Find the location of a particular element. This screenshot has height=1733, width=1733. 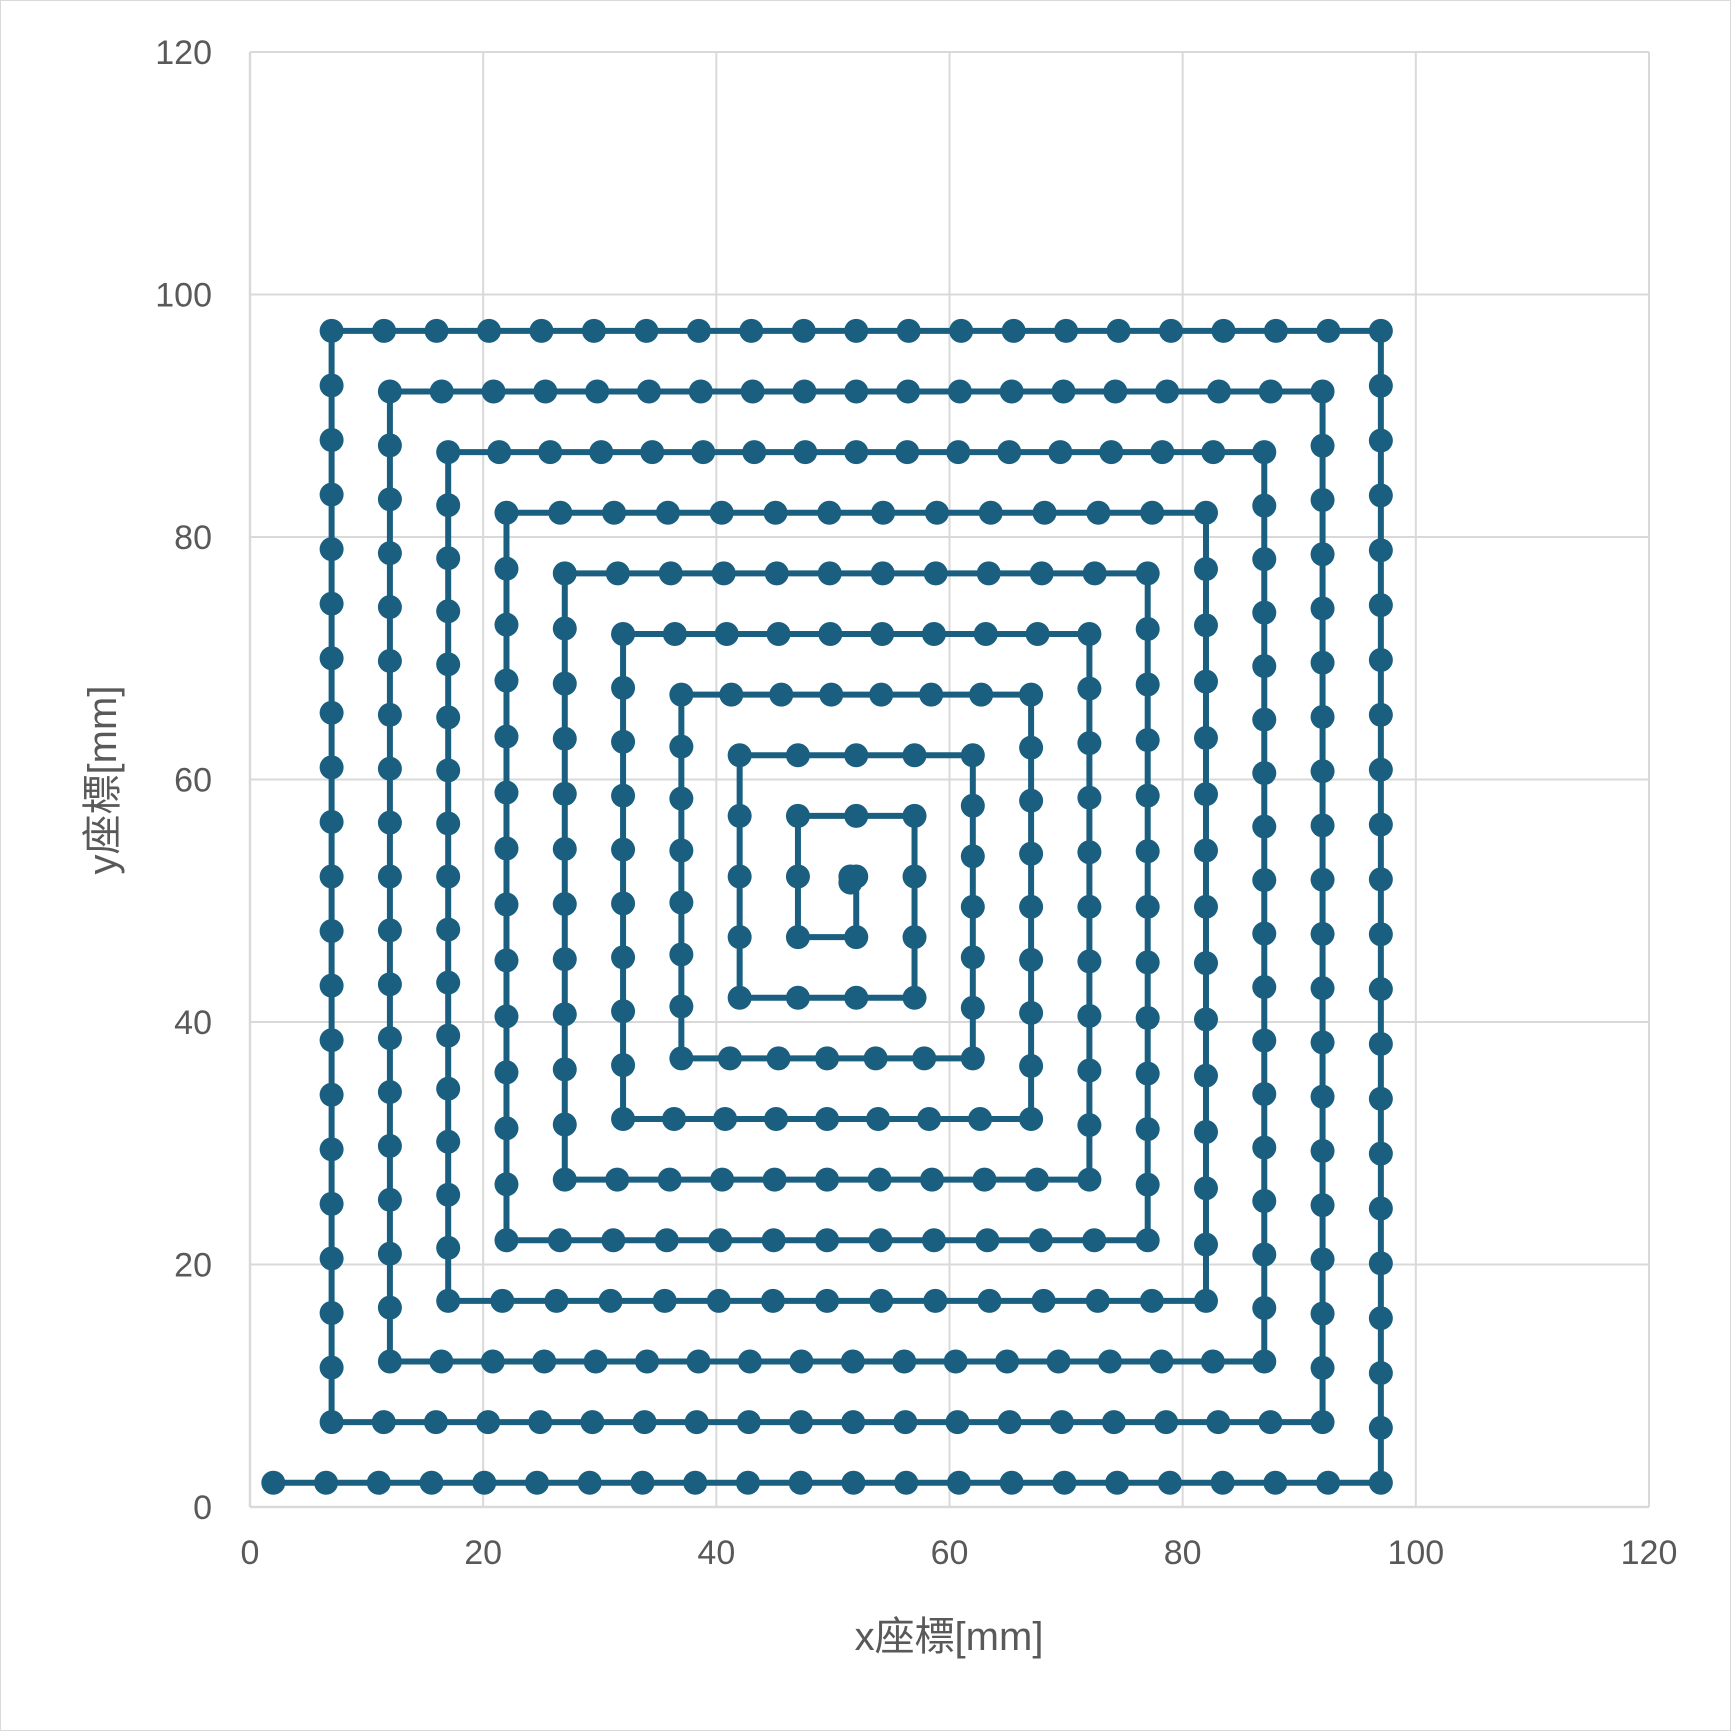

x-tick-label: 80 is located at coordinates (1183, 1553).